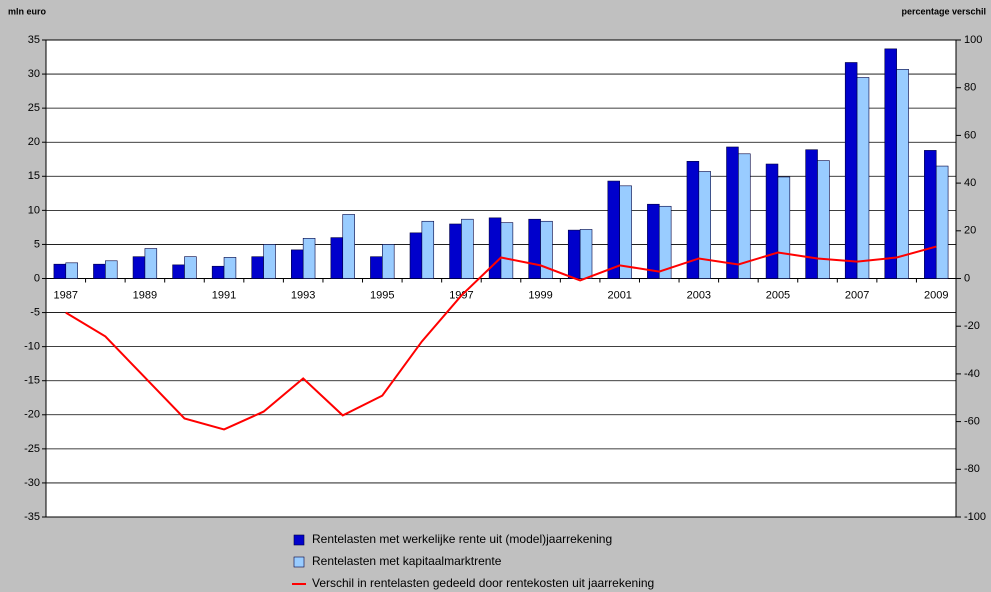  What do you see at coordinates (619, 295) in the screenshot?
I see `x-tick-label: 2001` at bounding box center [619, 295].